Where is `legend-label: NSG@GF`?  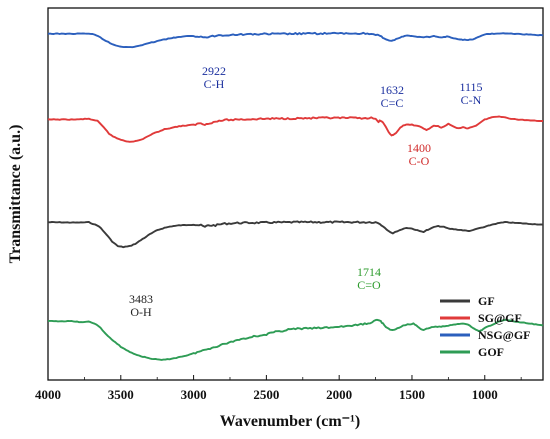
legend-label: NSG@GF is located at coordinates (504, 335).